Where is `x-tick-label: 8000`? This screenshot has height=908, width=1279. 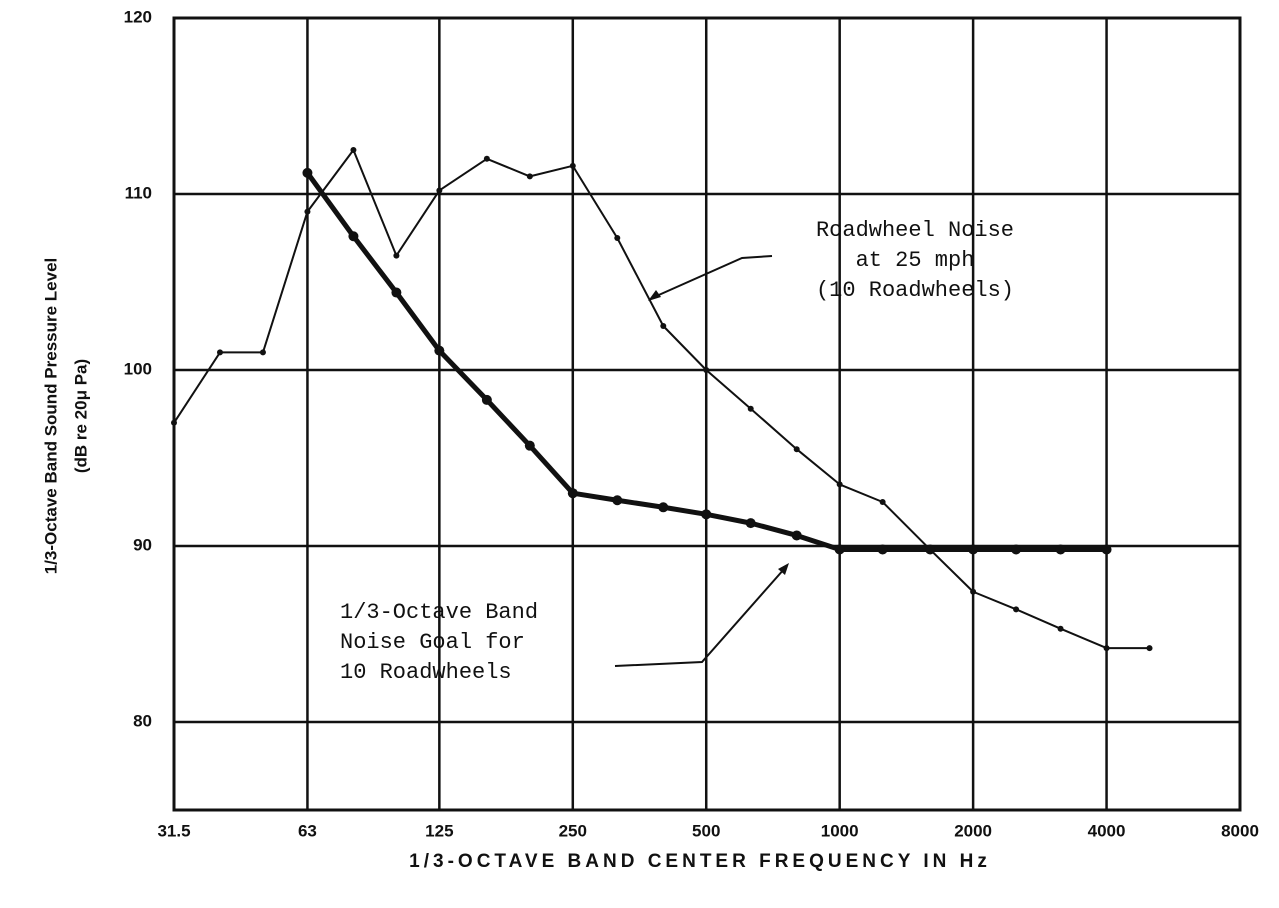
x-tick-label: 8000 is located at coordinates (1240, 830).